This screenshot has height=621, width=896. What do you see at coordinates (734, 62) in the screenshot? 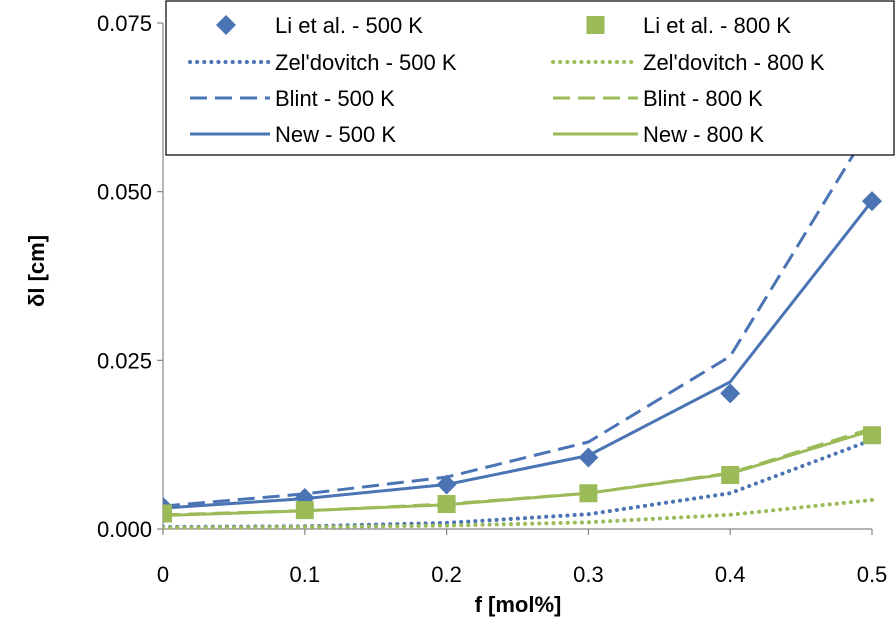
I see `legend-label: Zel'dovitch - 800 K` at bounding box center [734, 62].